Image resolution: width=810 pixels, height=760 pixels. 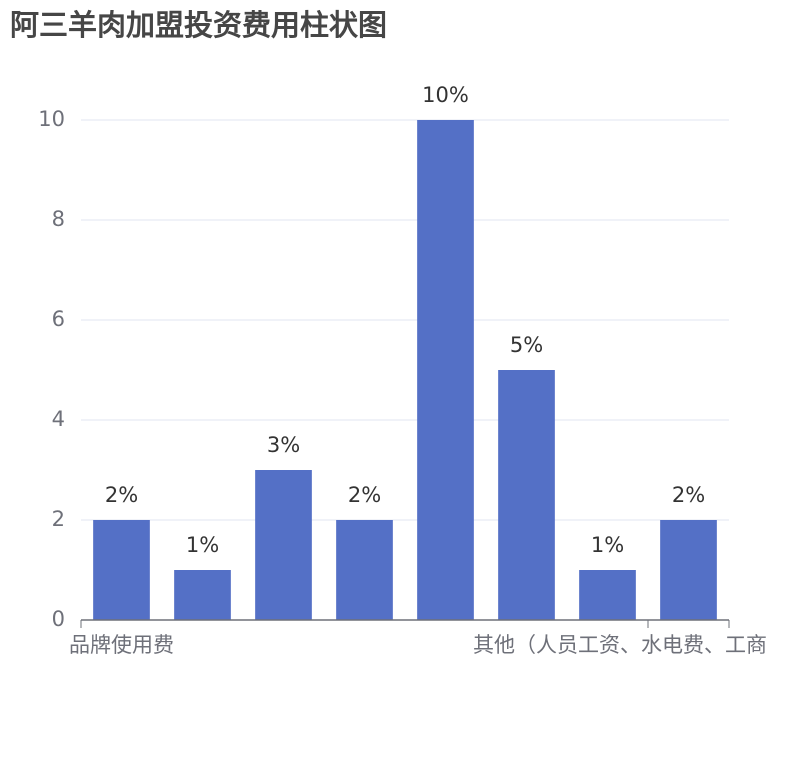 What do you see at coordinates (58, 419) in the screenshot?
I see `y-tick-label: 4` at bounding box center [58, 419].